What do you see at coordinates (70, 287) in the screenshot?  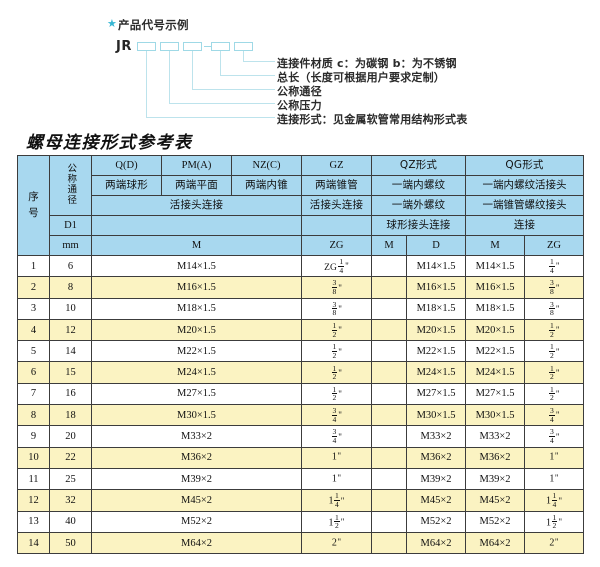 I see `cell-nominal-diameter: 8` at bounding box center [70, 287].